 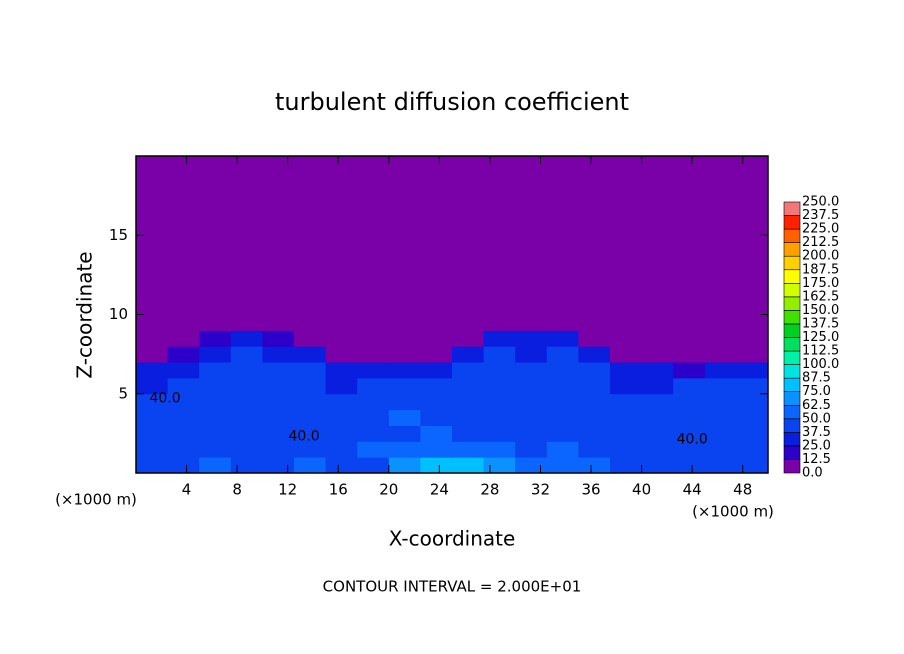 What do you see at coordinates (388, 490) in the screenshot?
I see `x-tick-label: 20` at bounding box center [388, 490].